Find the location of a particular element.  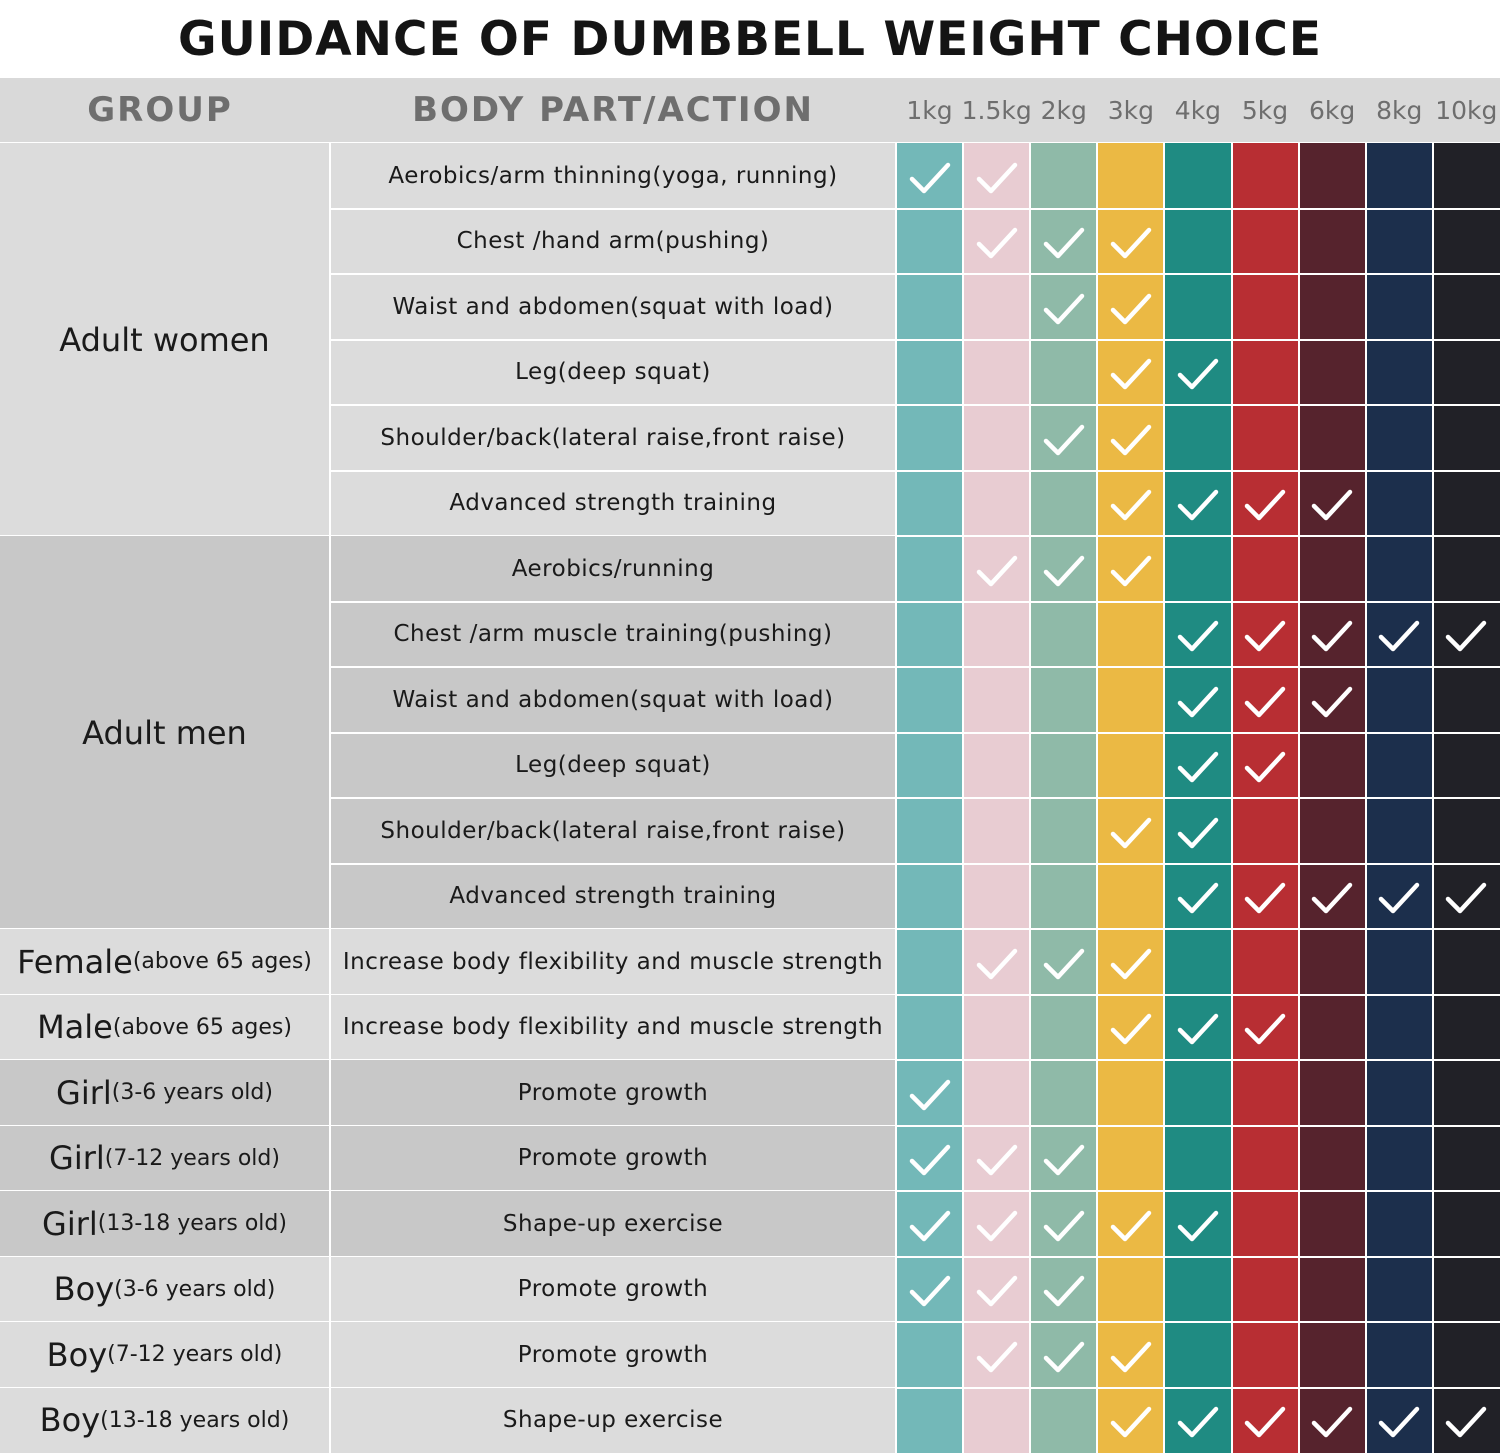

group-label: Male (above 65 ages) is located at coordinates (164, 1028).